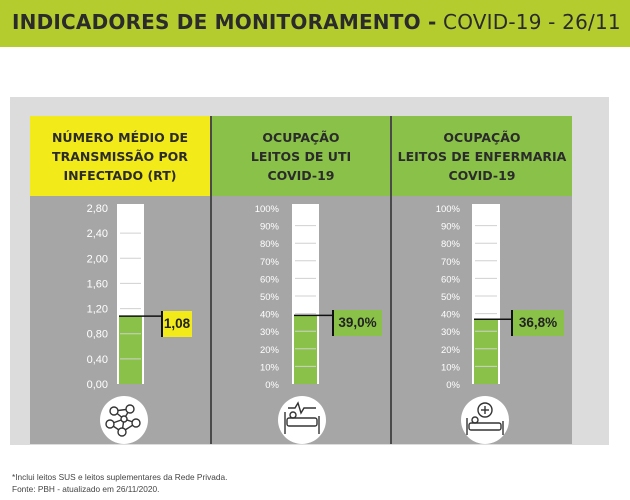 This screenshot has height=500, width=630. I want to click on source-note: Fonte: PBH - atualizado em 26/11/2020., so click(86, 489).